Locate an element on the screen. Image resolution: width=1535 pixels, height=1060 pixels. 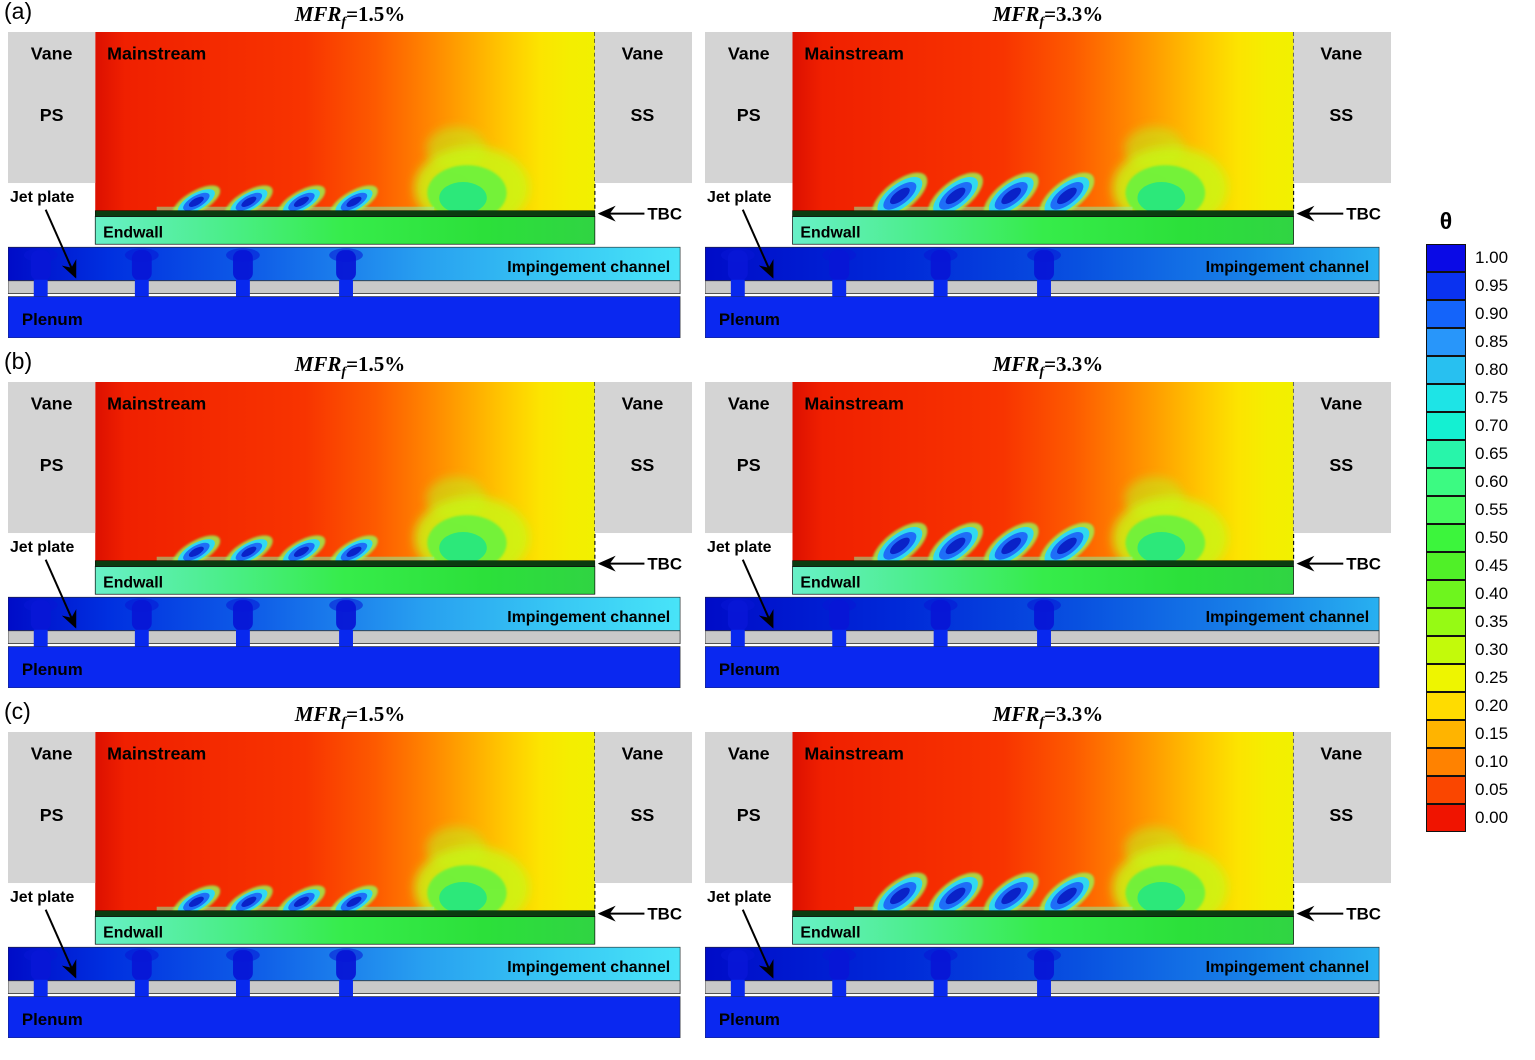
colorbar-tick-label: 0.50 is located at coordinates (1492, 537).